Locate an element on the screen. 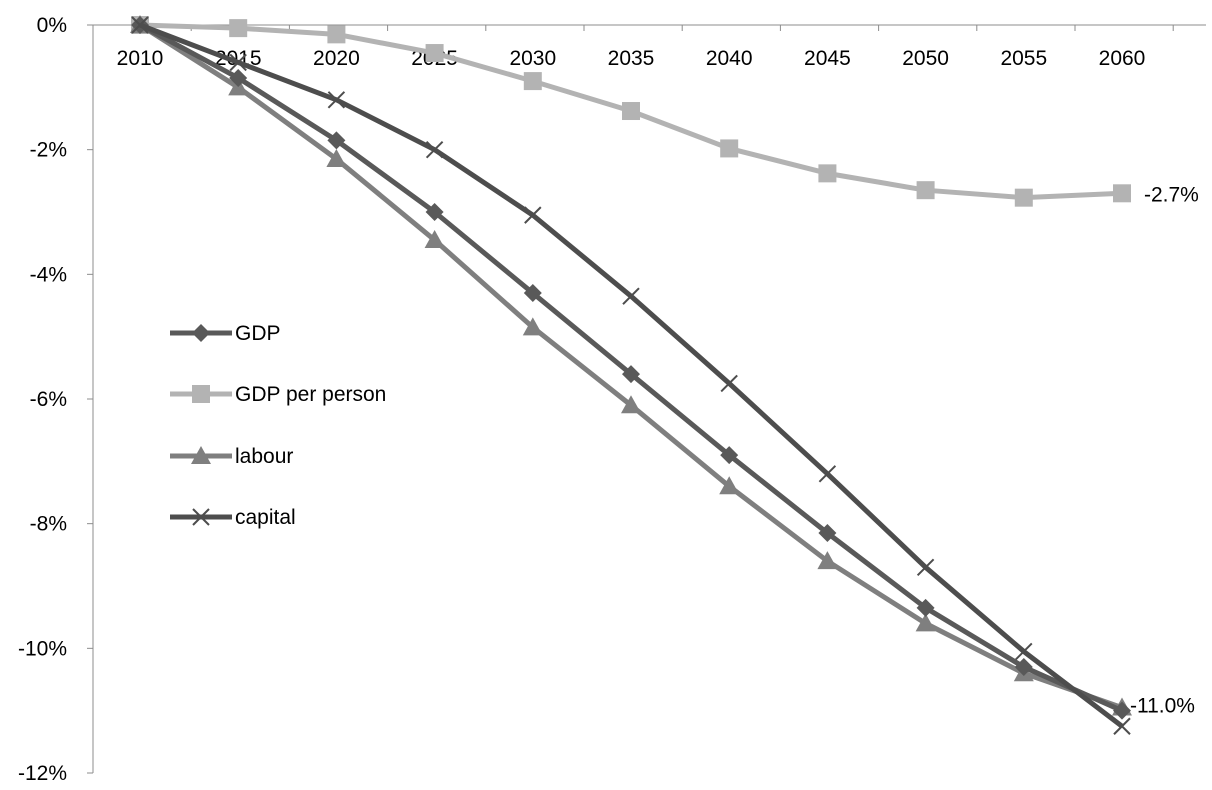 This screenshot has height=790, width=1212. legend-label: GDP per person is located at coordinates (310, 394).